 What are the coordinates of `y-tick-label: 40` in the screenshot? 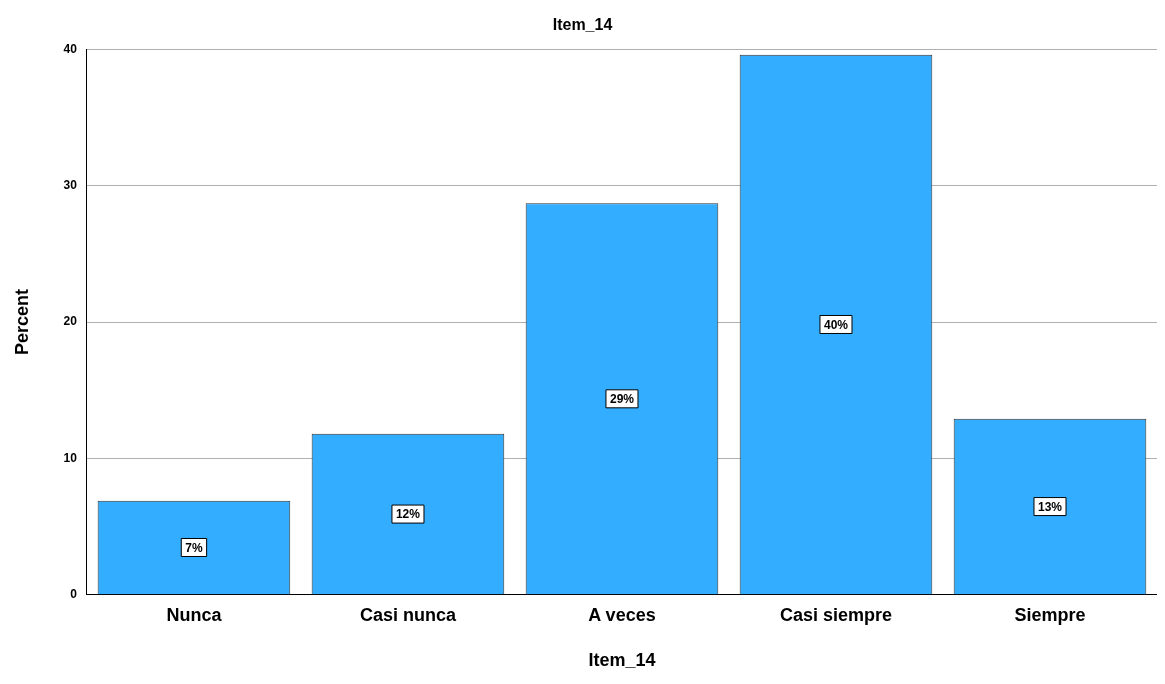 It's located at (70, 48).